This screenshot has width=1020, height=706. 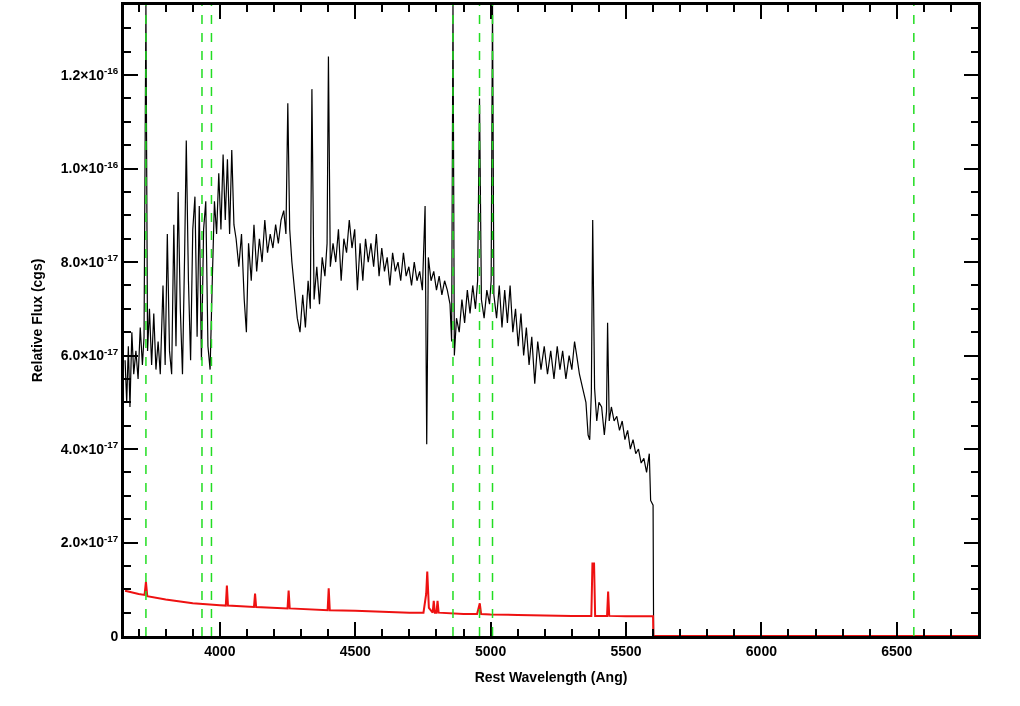 I want to click on x-tick-label: 5000, so click(x=491, y=650).